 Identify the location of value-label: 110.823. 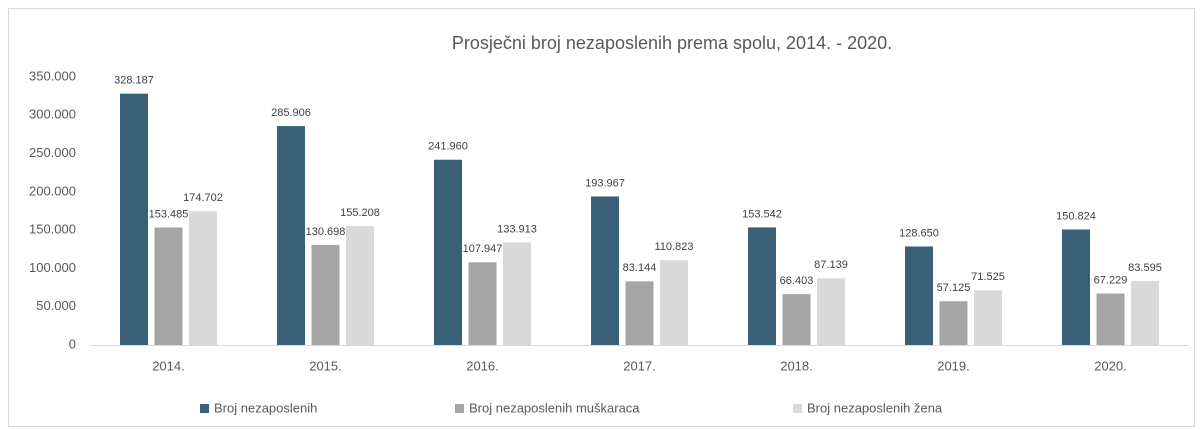
(674, 247).